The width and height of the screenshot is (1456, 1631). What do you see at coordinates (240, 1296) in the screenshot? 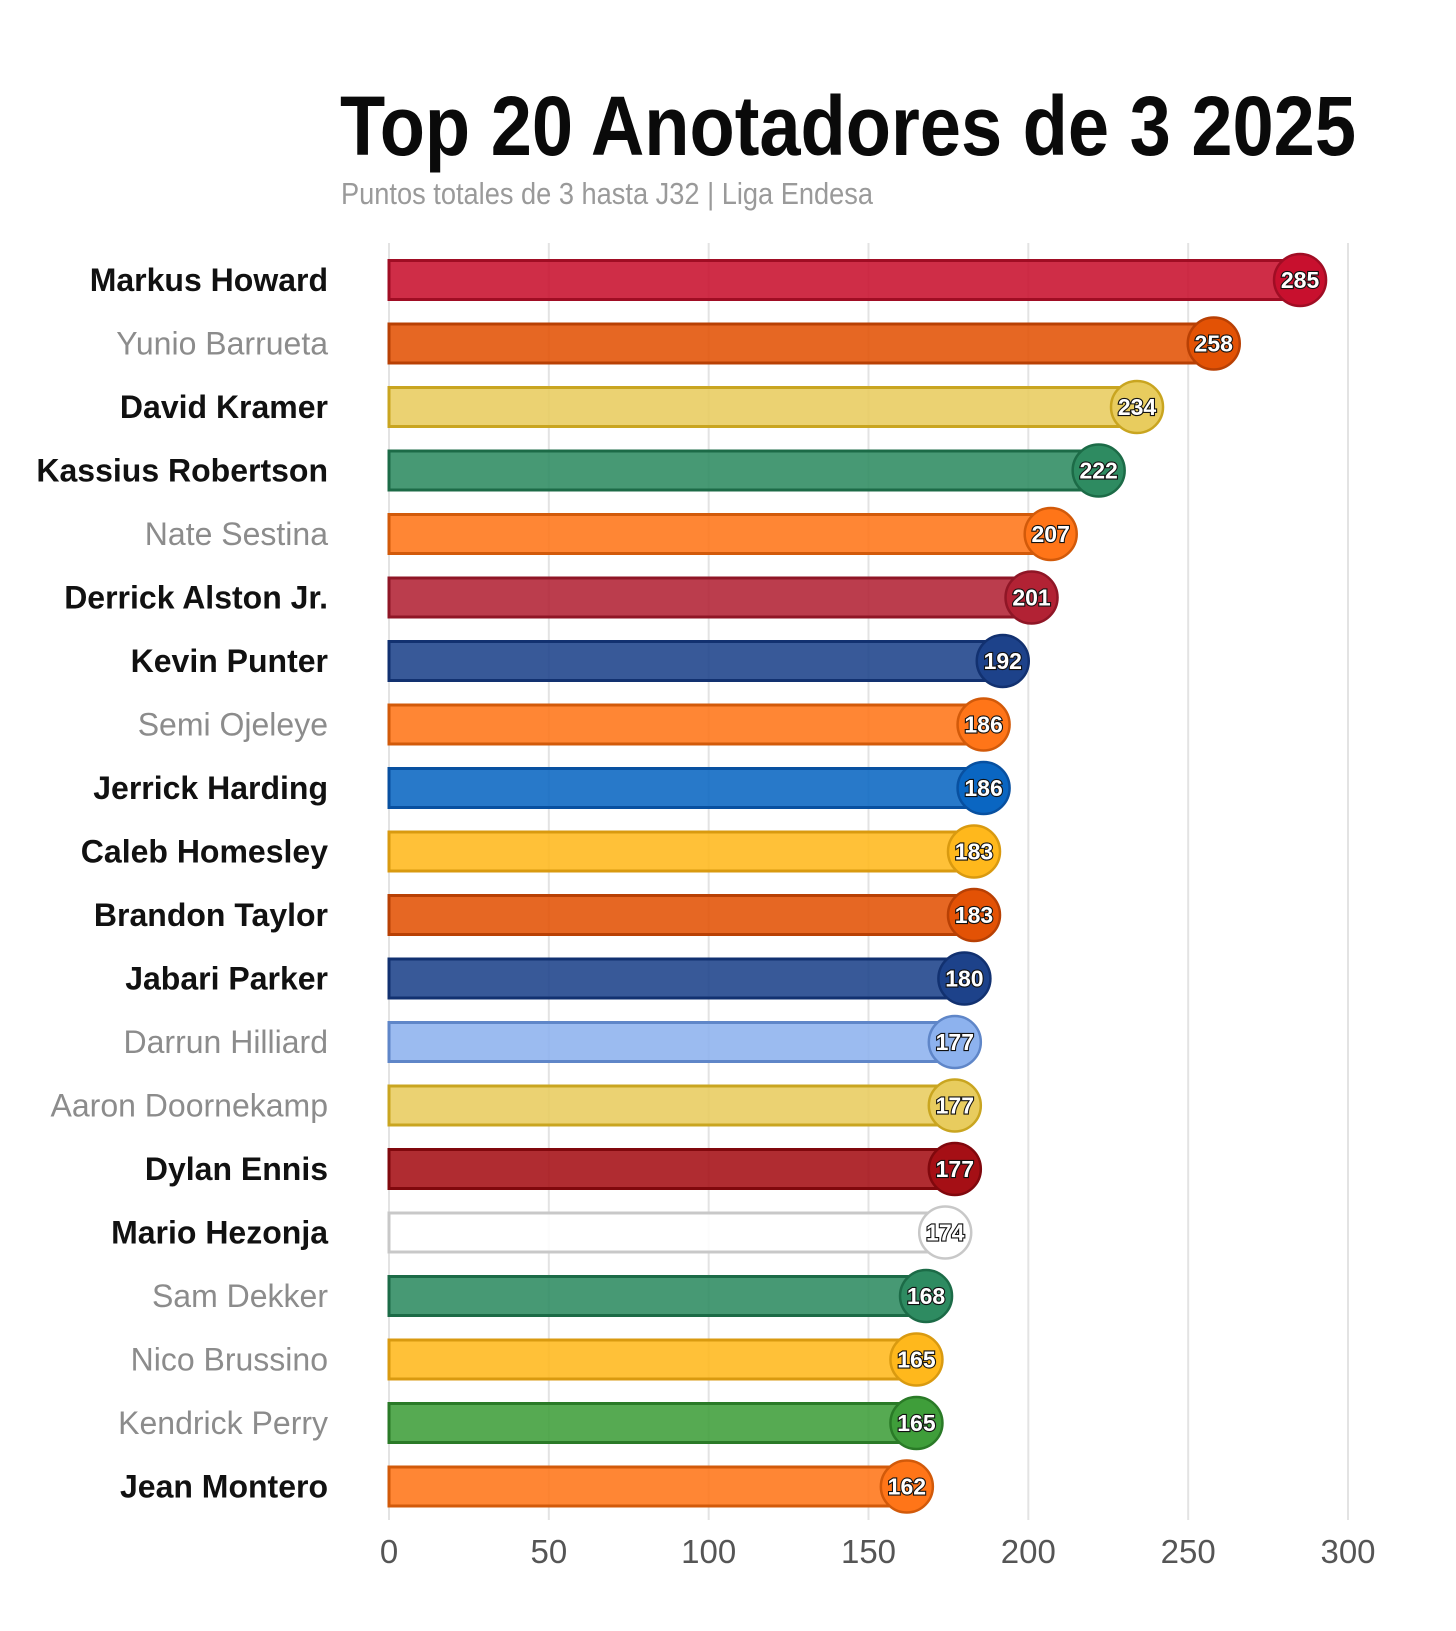
I see `category-label: Sam Dekker` at bounding box center [240, 1296].